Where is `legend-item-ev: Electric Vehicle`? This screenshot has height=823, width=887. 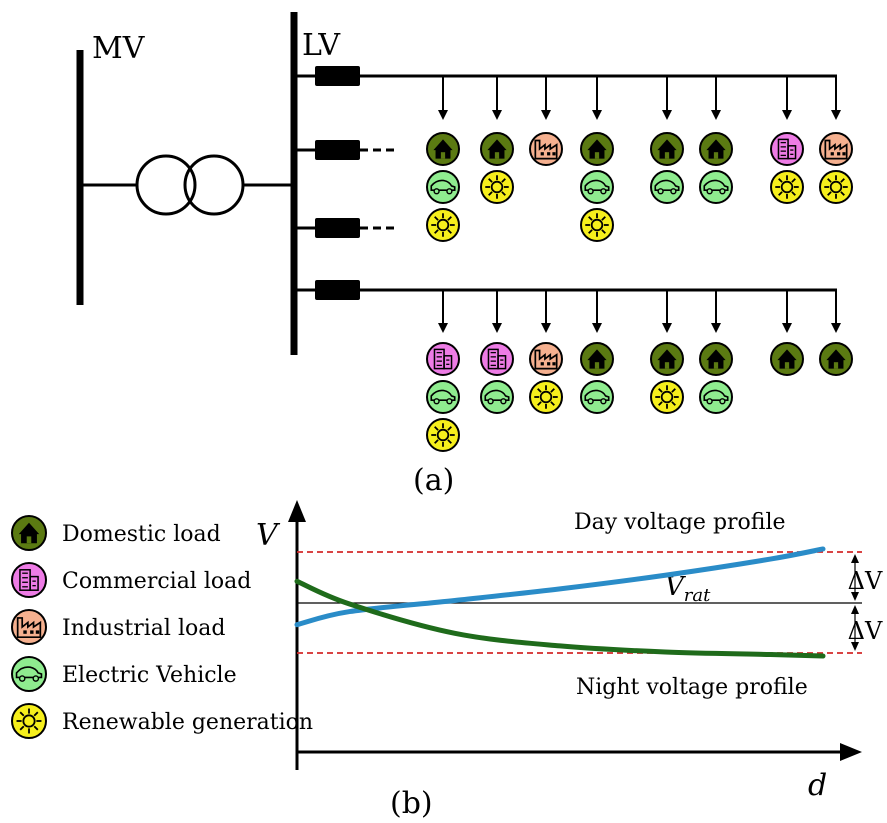 legend-item-ev: Electric Vehicle is located at coordinates (124, 674).